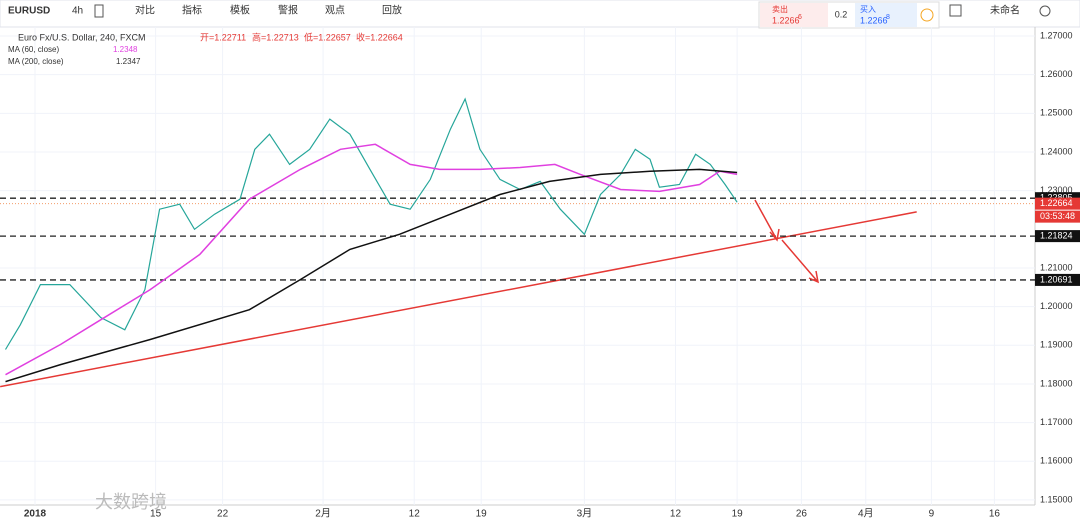 The height and width of the screenshot is (528, 1080). Describe the element at coordinates (1056, 198) in the screenshot. I see `level-label: 1.22805` at that location.